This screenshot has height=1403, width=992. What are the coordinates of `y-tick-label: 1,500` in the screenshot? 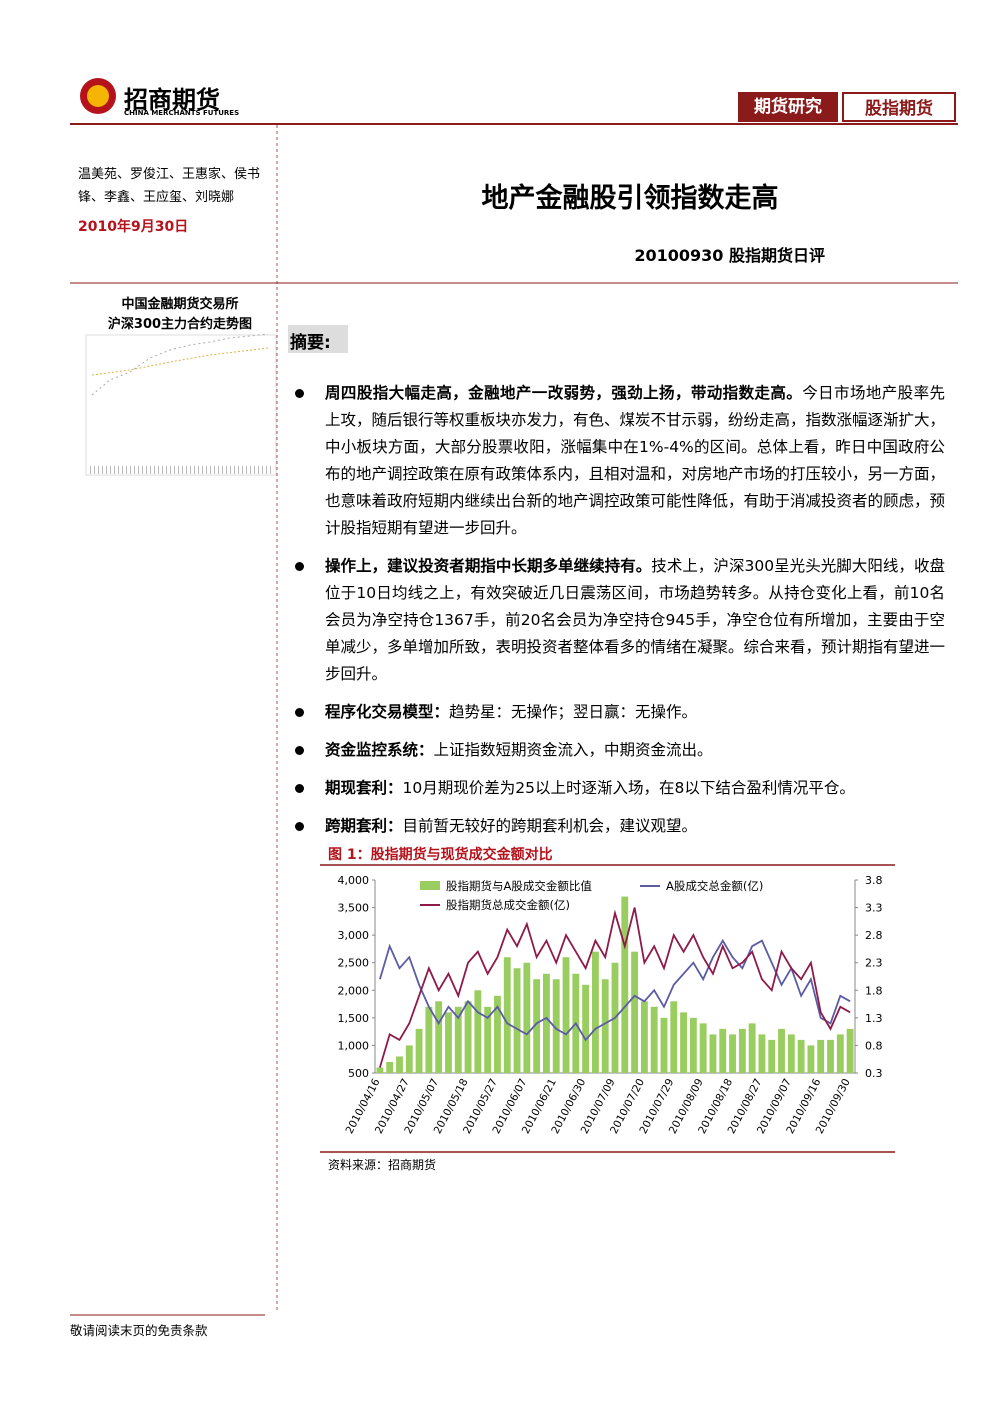 It's located at (354, 1018).